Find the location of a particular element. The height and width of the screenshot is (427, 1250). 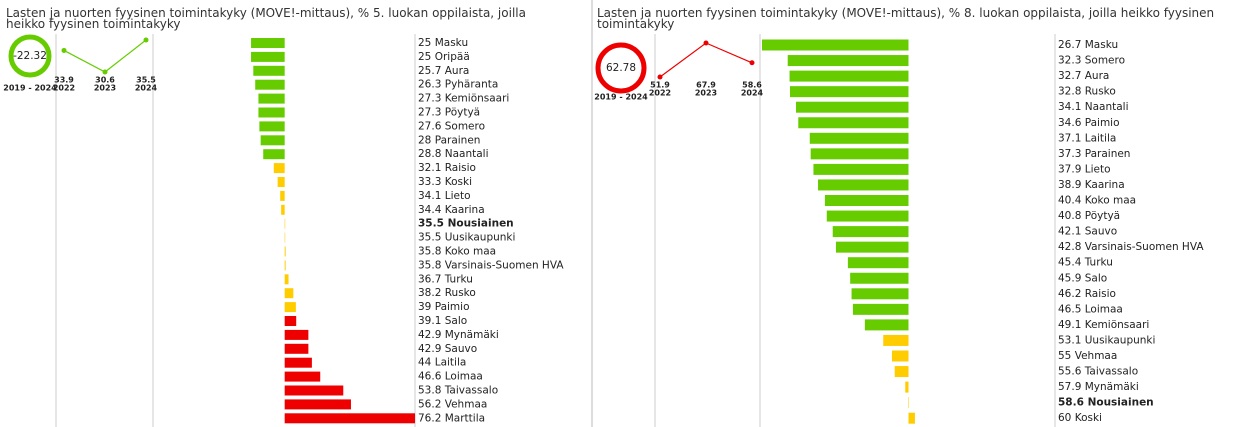

category-label: Marttila is located at coordinates (465, 418).